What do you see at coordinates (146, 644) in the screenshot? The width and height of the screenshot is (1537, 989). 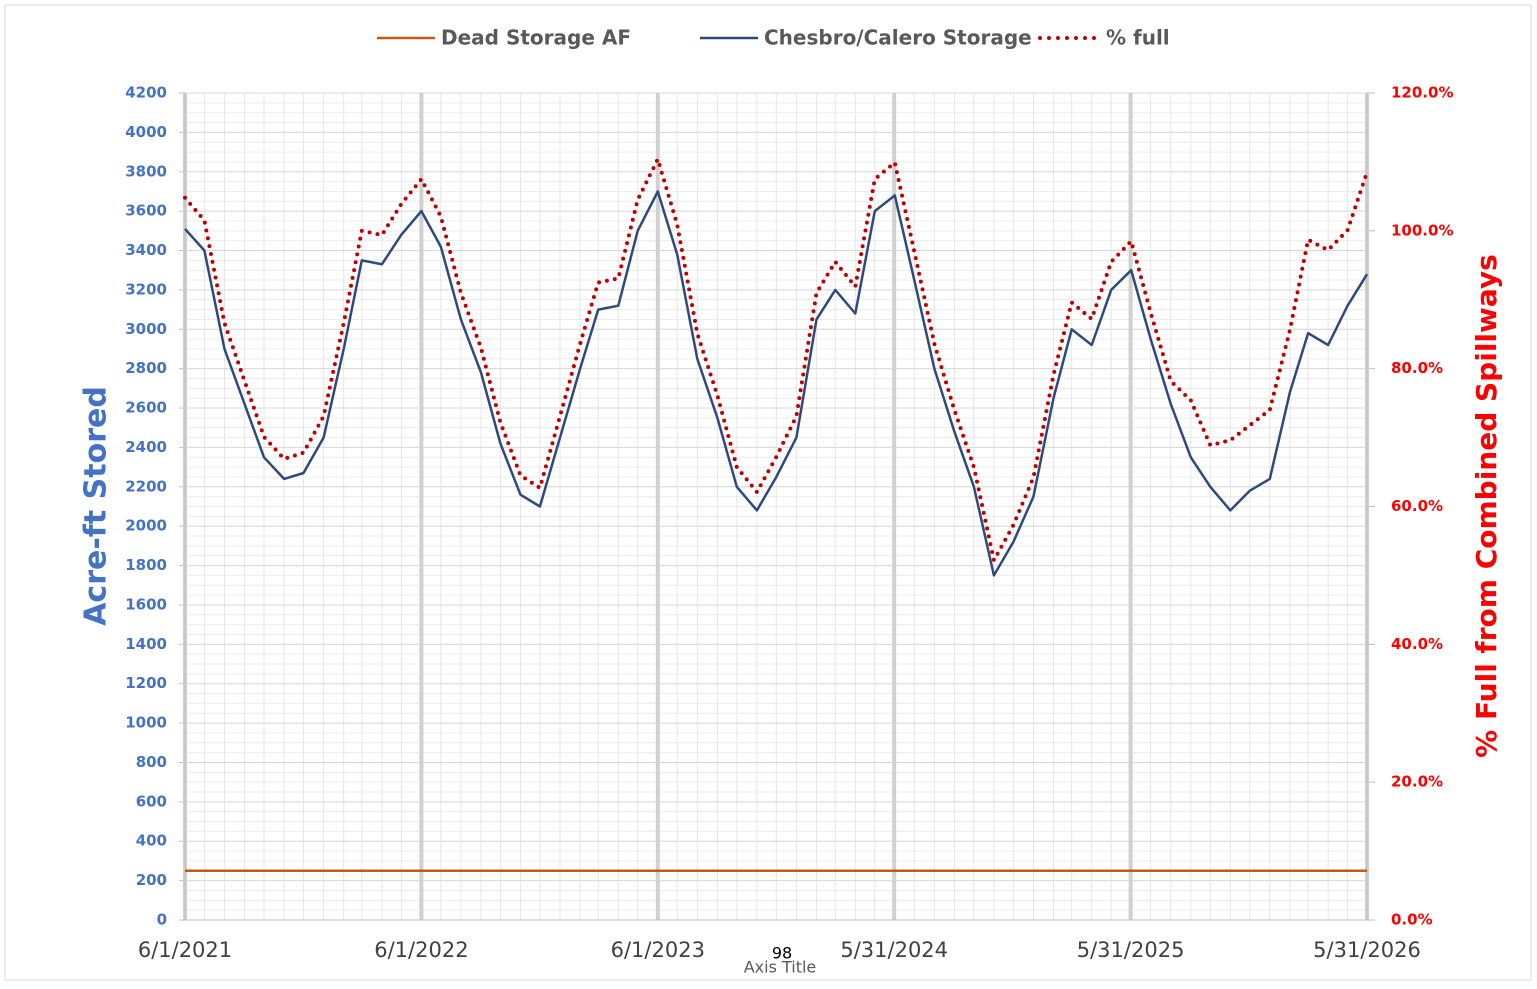 I see `y-tick-label: 1400` at bounding box center [146, 644].